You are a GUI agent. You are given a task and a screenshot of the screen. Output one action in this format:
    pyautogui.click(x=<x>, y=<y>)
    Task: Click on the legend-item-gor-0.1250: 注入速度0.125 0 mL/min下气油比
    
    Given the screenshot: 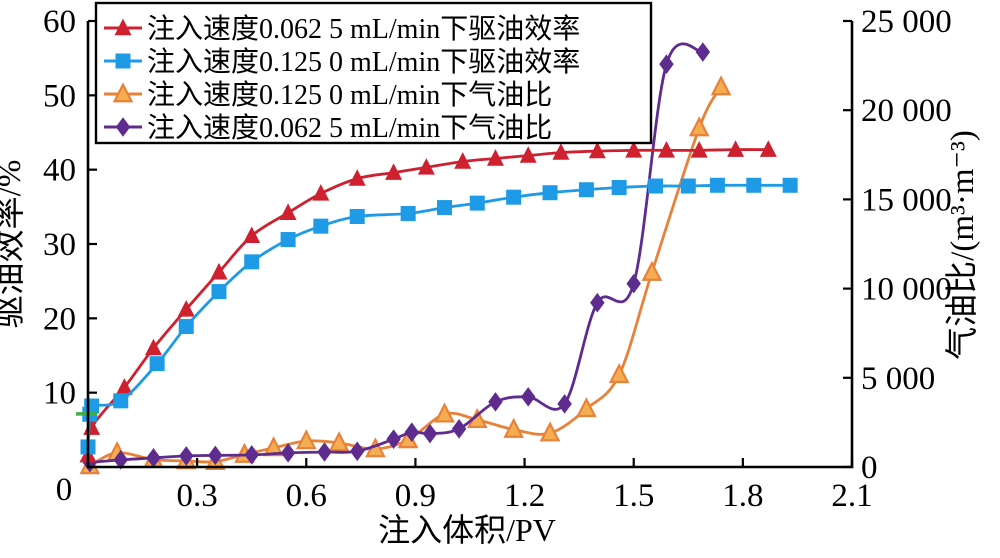 What is the action you would take?
    pyautogui.click(x=328, y=95)
    